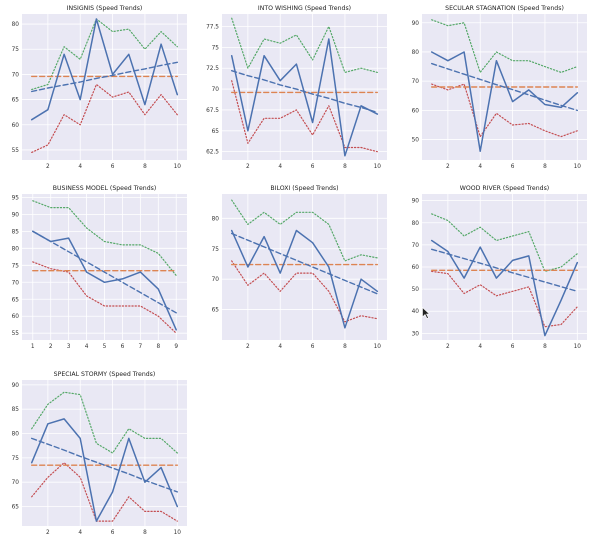 The height and width of the screenshot is (544, 600). I want to click on chart-svg: 65 70 75 80 2 4 6 8 10 BILOXI (Speed Trends), so click(299, 267).